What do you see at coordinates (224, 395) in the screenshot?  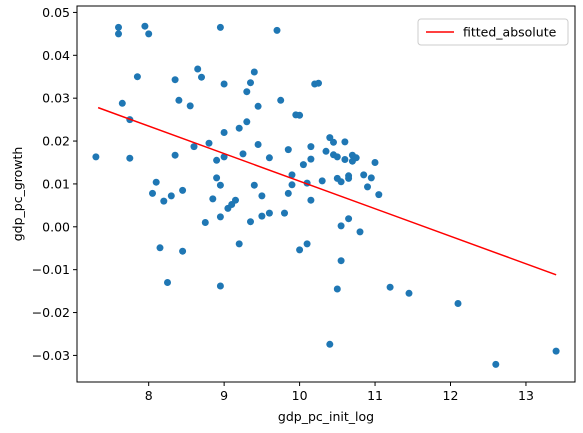 I see `x-tick-label: 9` at bounding box center [224, 395].